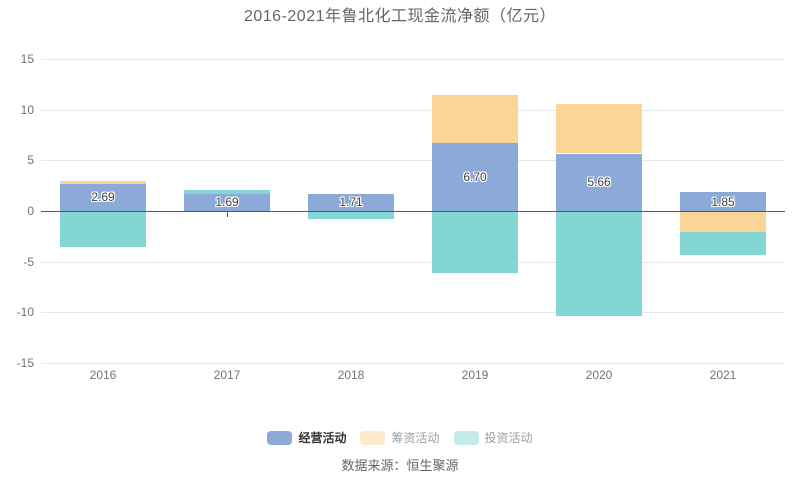  I want to click on legend-item-label: 筹资活动, so click(415, 438).